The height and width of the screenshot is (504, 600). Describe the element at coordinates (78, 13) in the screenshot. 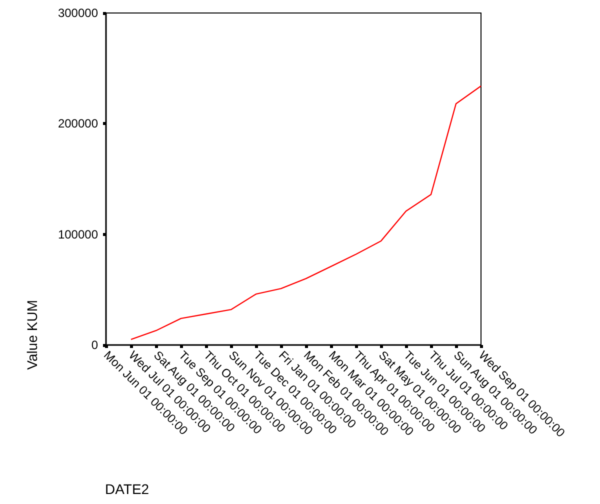

I see `y-tick-label: 300000` at that location.